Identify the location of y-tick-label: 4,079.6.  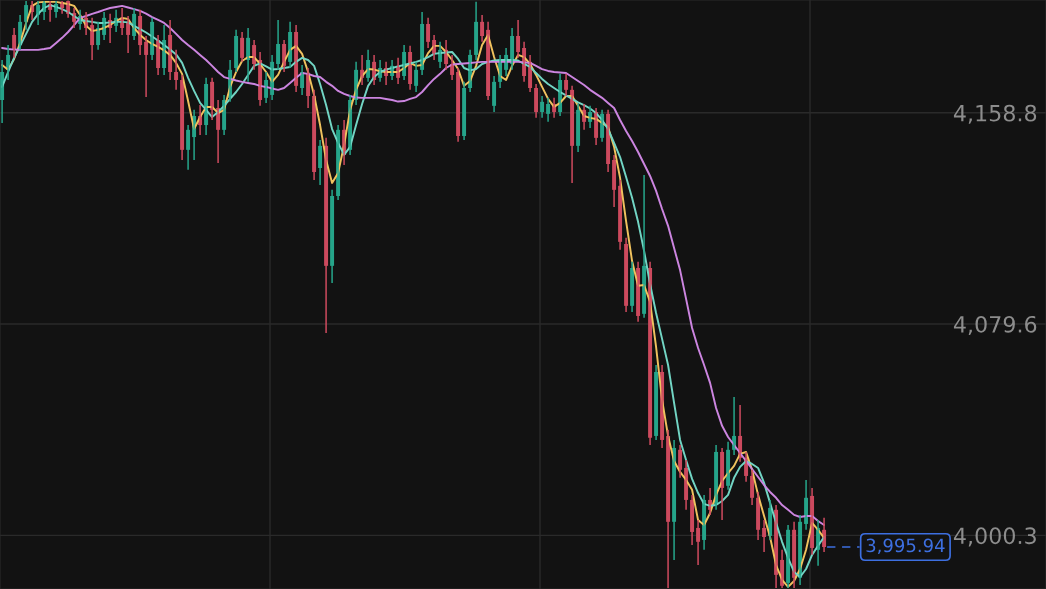
(995, 325).